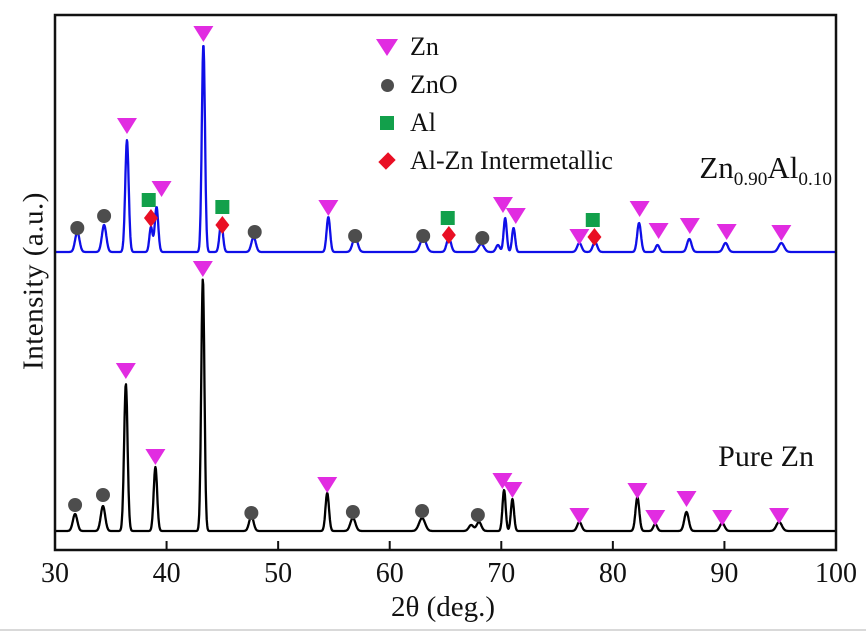 The height and width of the screenshot is (637, 866). What do you see at coordinates (387, 47) in the screenshot?
I see `zn-triangle-icon` at bounding box center [387, 47].